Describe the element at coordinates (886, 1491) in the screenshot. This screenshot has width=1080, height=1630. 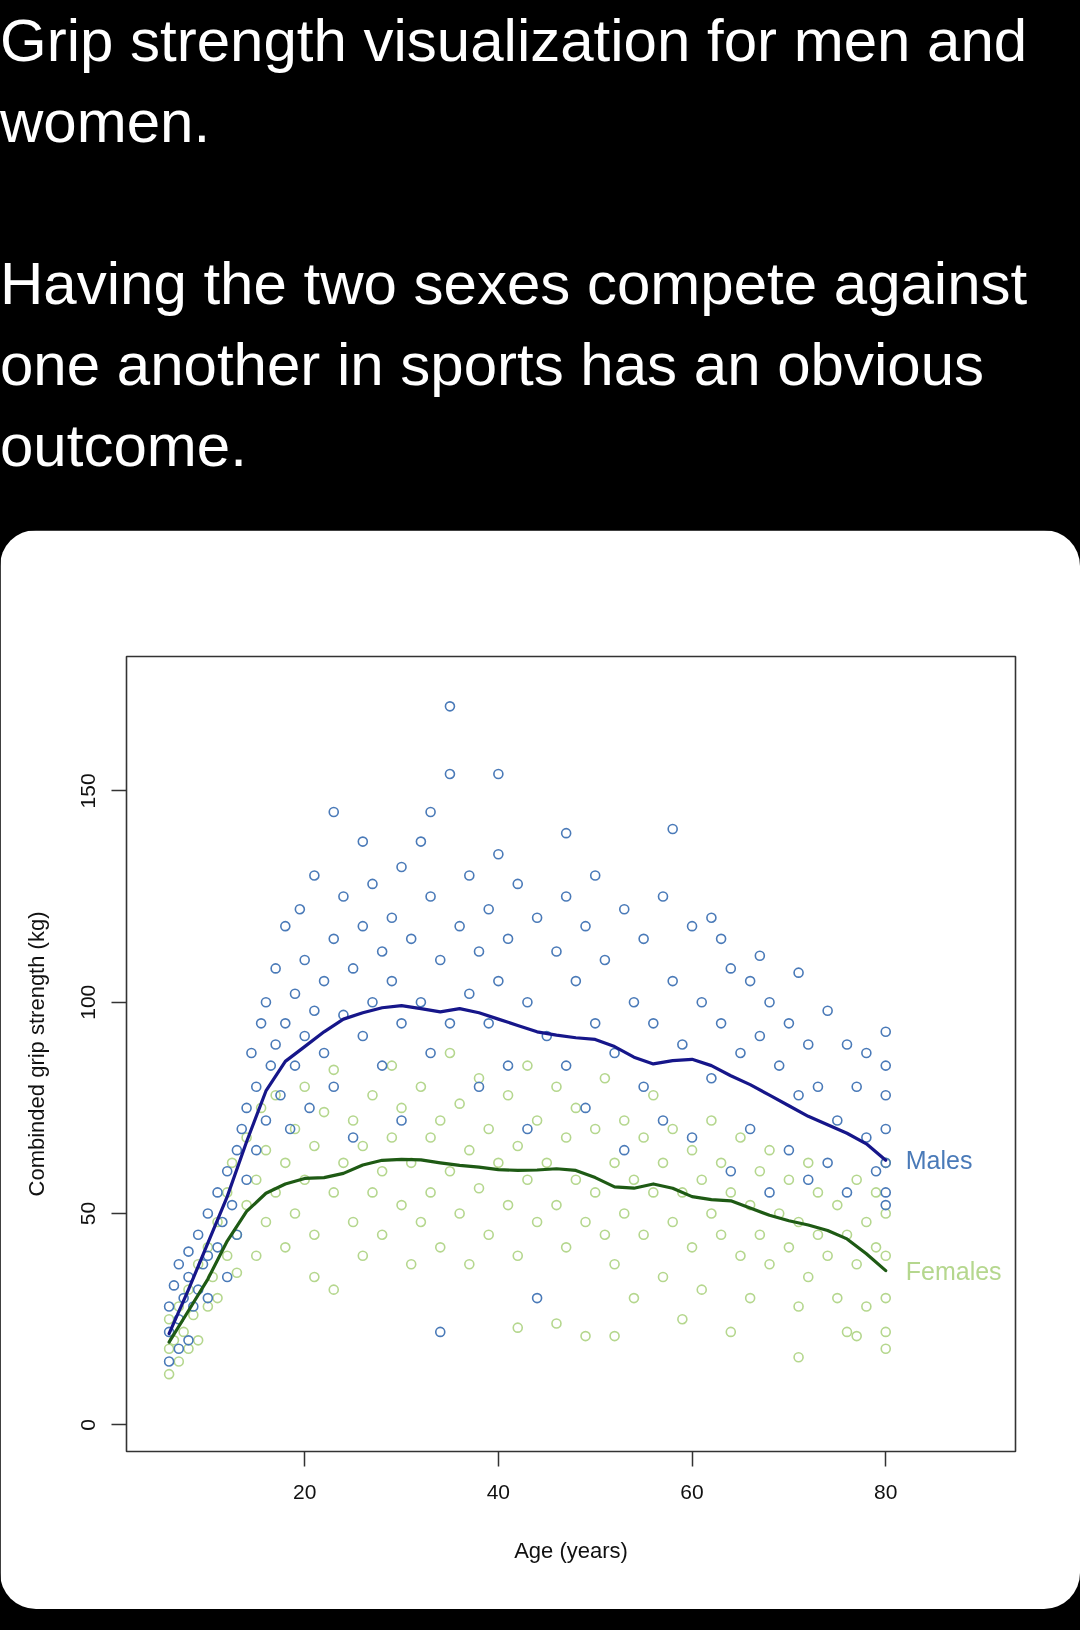
I see `x-tick-label: 80` at that location.